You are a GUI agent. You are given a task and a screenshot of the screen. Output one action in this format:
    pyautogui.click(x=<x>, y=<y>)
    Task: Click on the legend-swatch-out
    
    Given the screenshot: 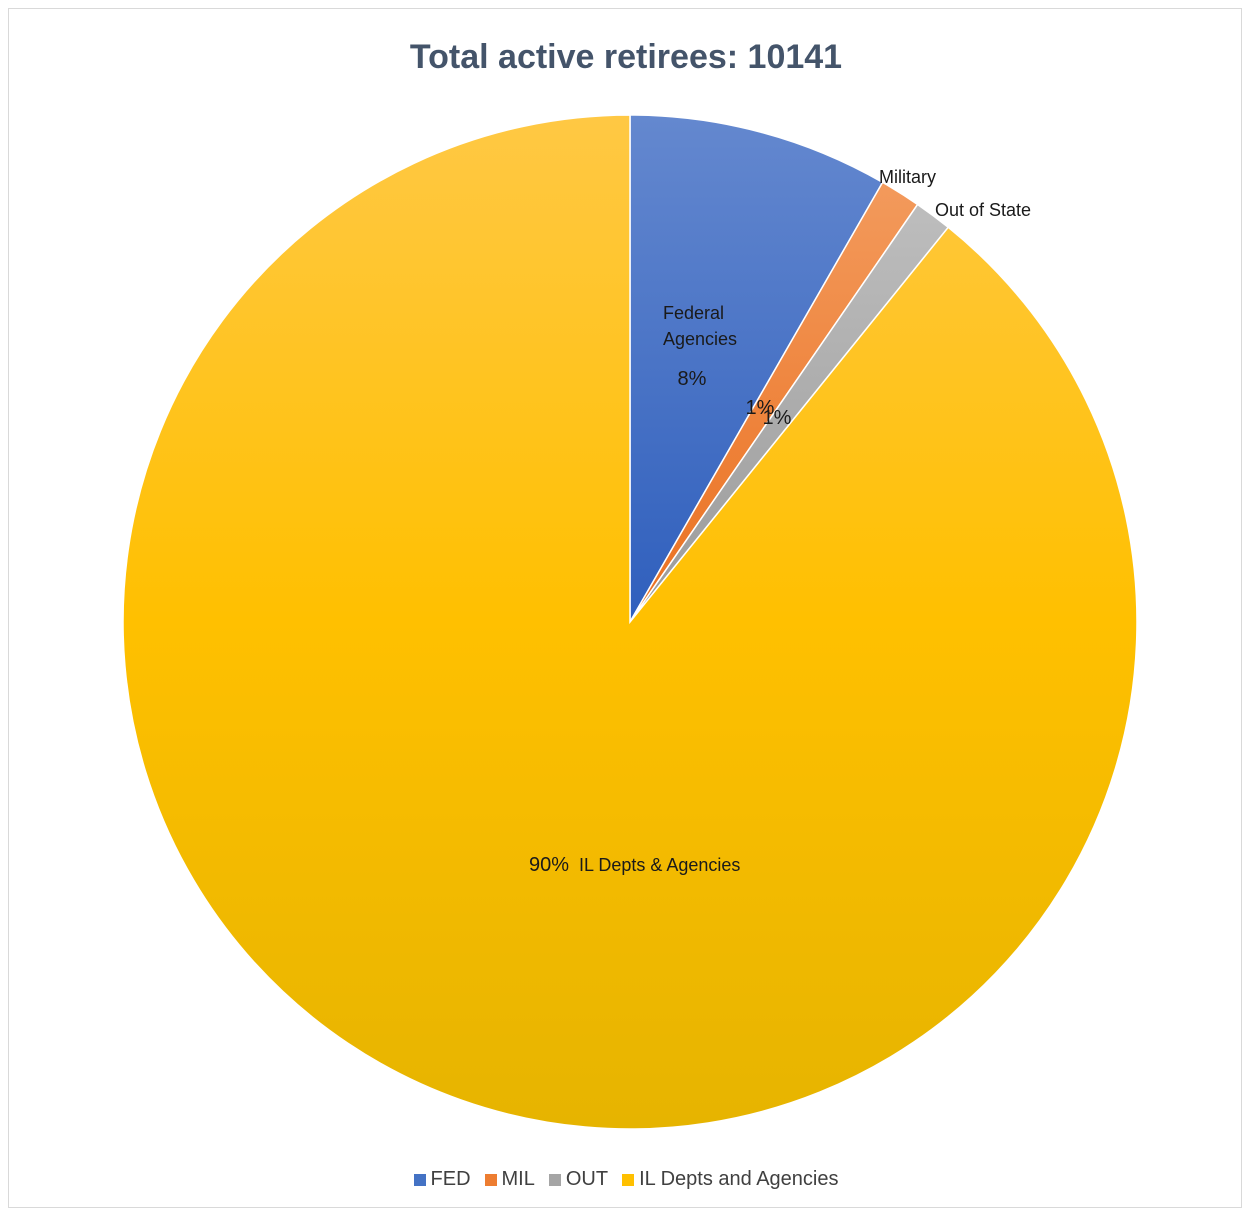 What is the action you would take?
    pyautogui.click(x=554, y=1179)
    